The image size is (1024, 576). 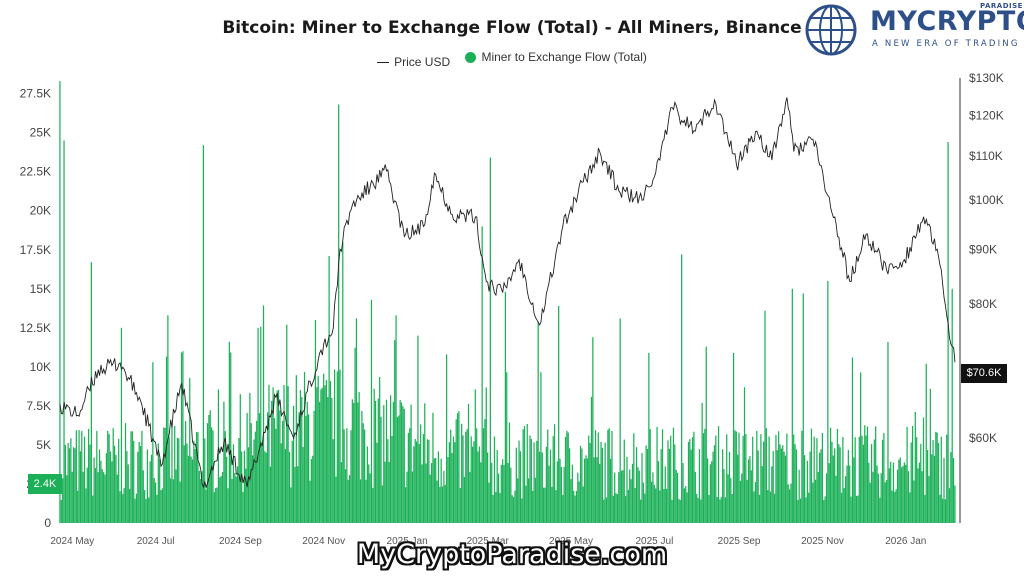 I want to click on x-tick-label: 2025 Nov, so click(x=822, y=541).